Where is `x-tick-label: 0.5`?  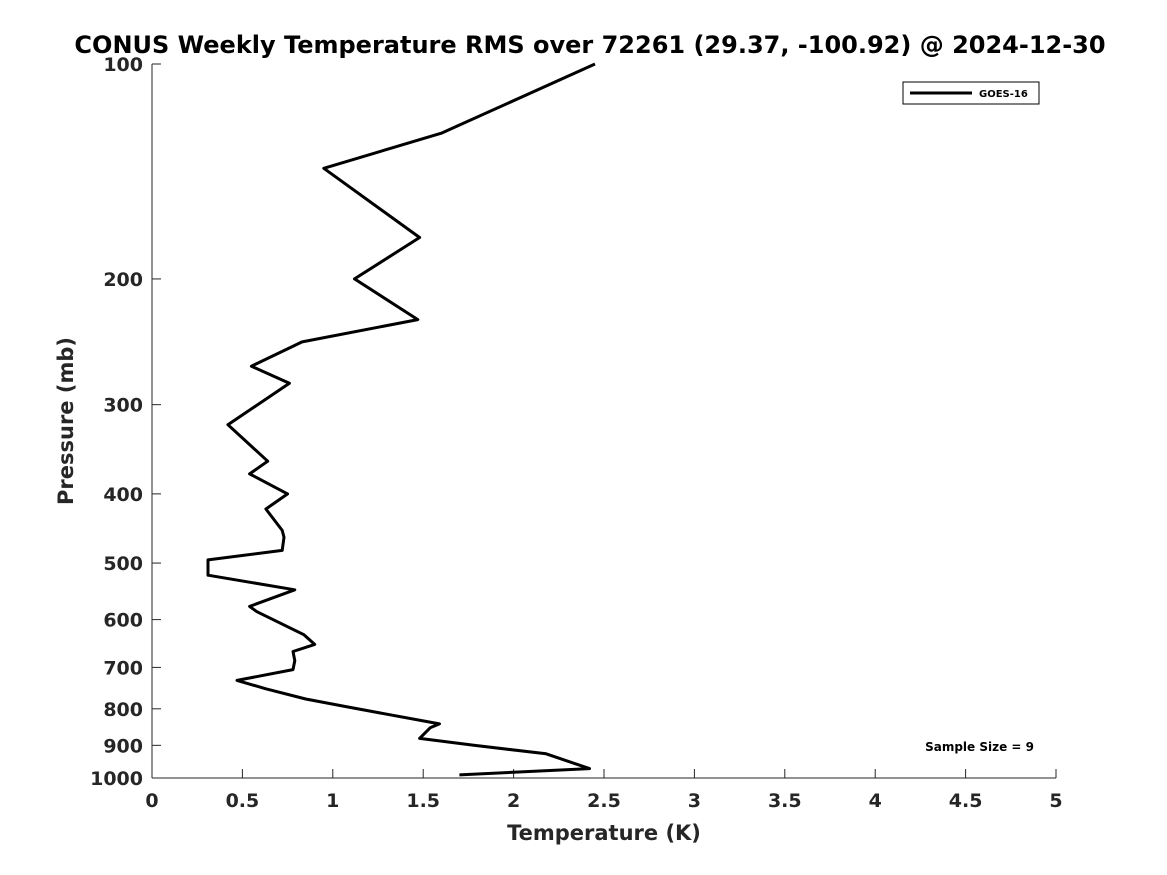
x-tick-label: 0.5 is located at coordinates (243, 801).